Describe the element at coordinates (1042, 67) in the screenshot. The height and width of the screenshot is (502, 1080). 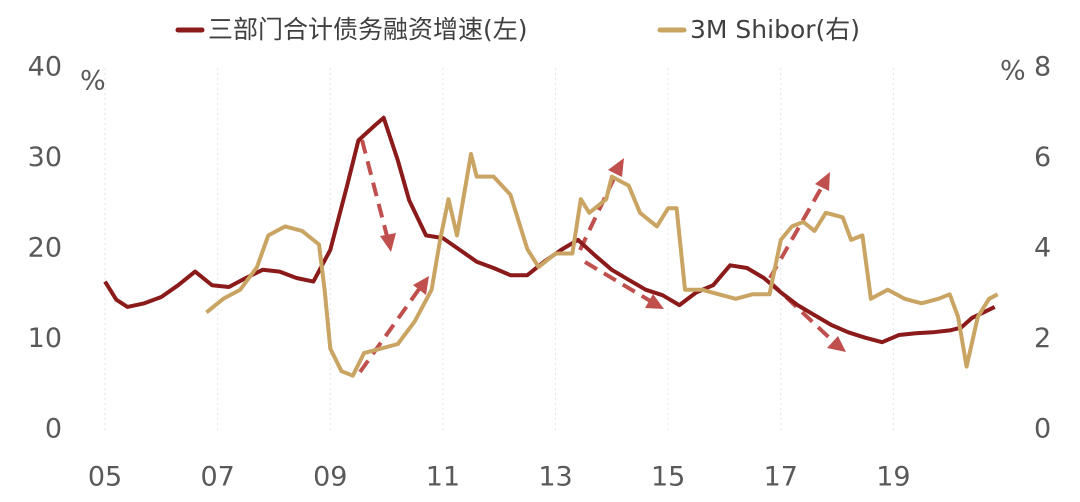
I see `y2-tick-label: 8` at that location.